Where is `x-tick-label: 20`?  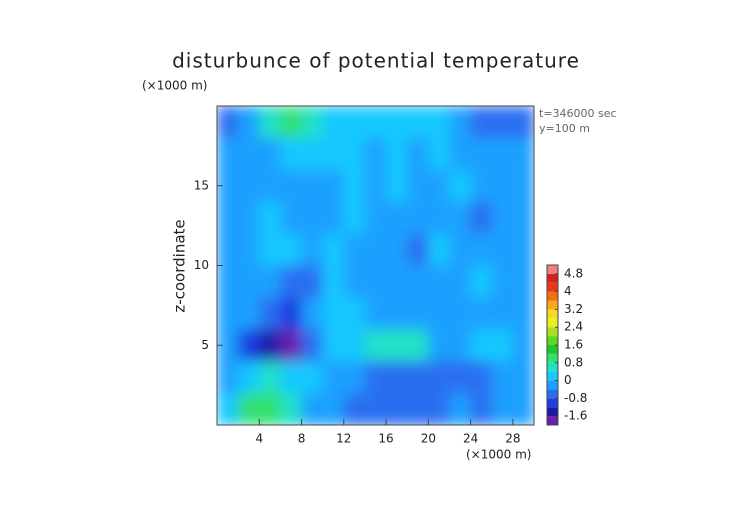 x-tick-label: 20 is located at coordinates (428, 439).